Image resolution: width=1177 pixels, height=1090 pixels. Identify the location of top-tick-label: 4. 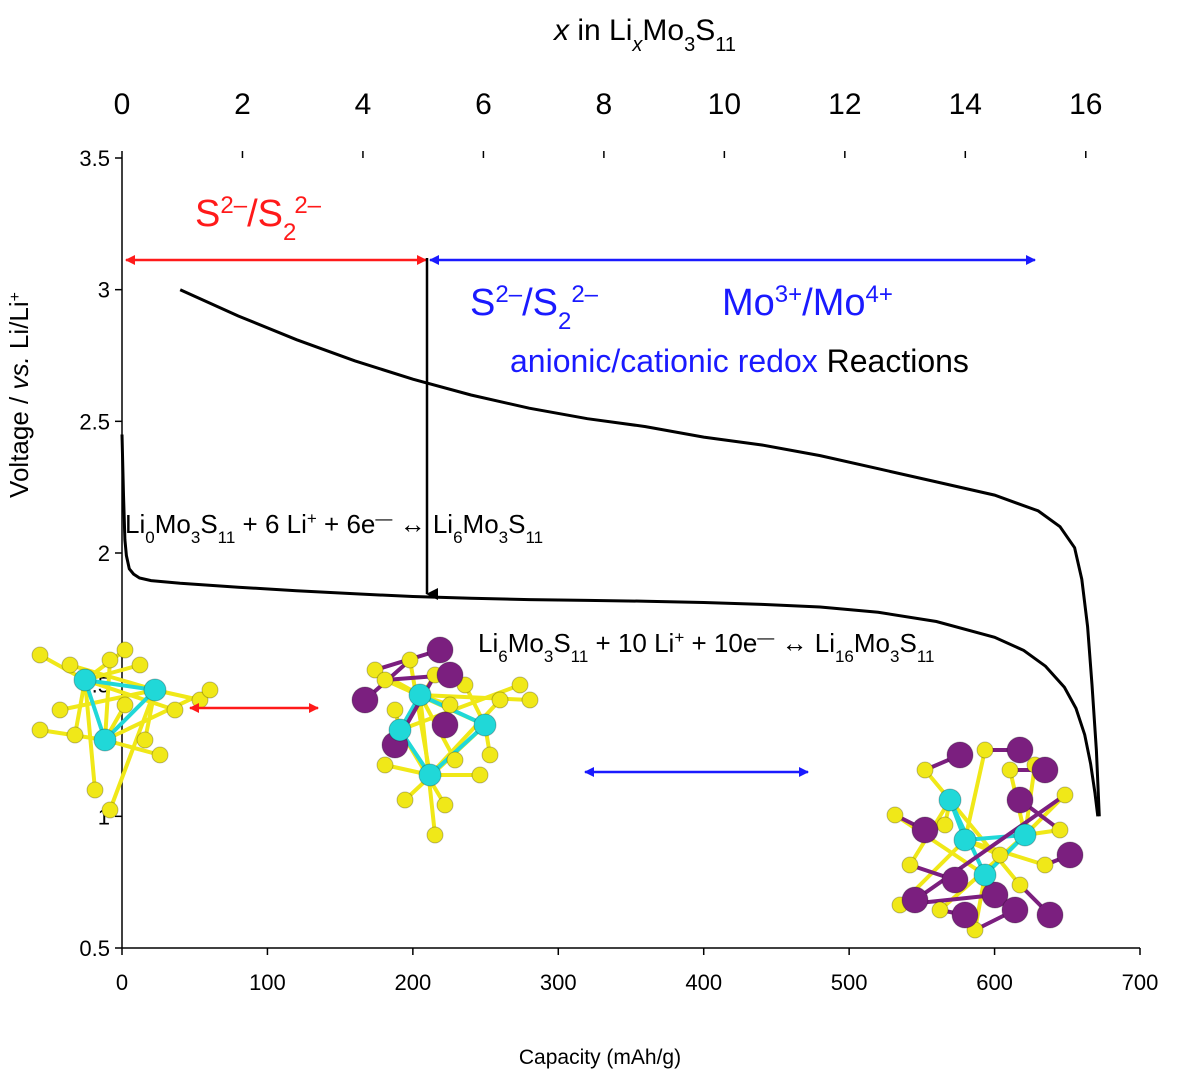
(363, 104).